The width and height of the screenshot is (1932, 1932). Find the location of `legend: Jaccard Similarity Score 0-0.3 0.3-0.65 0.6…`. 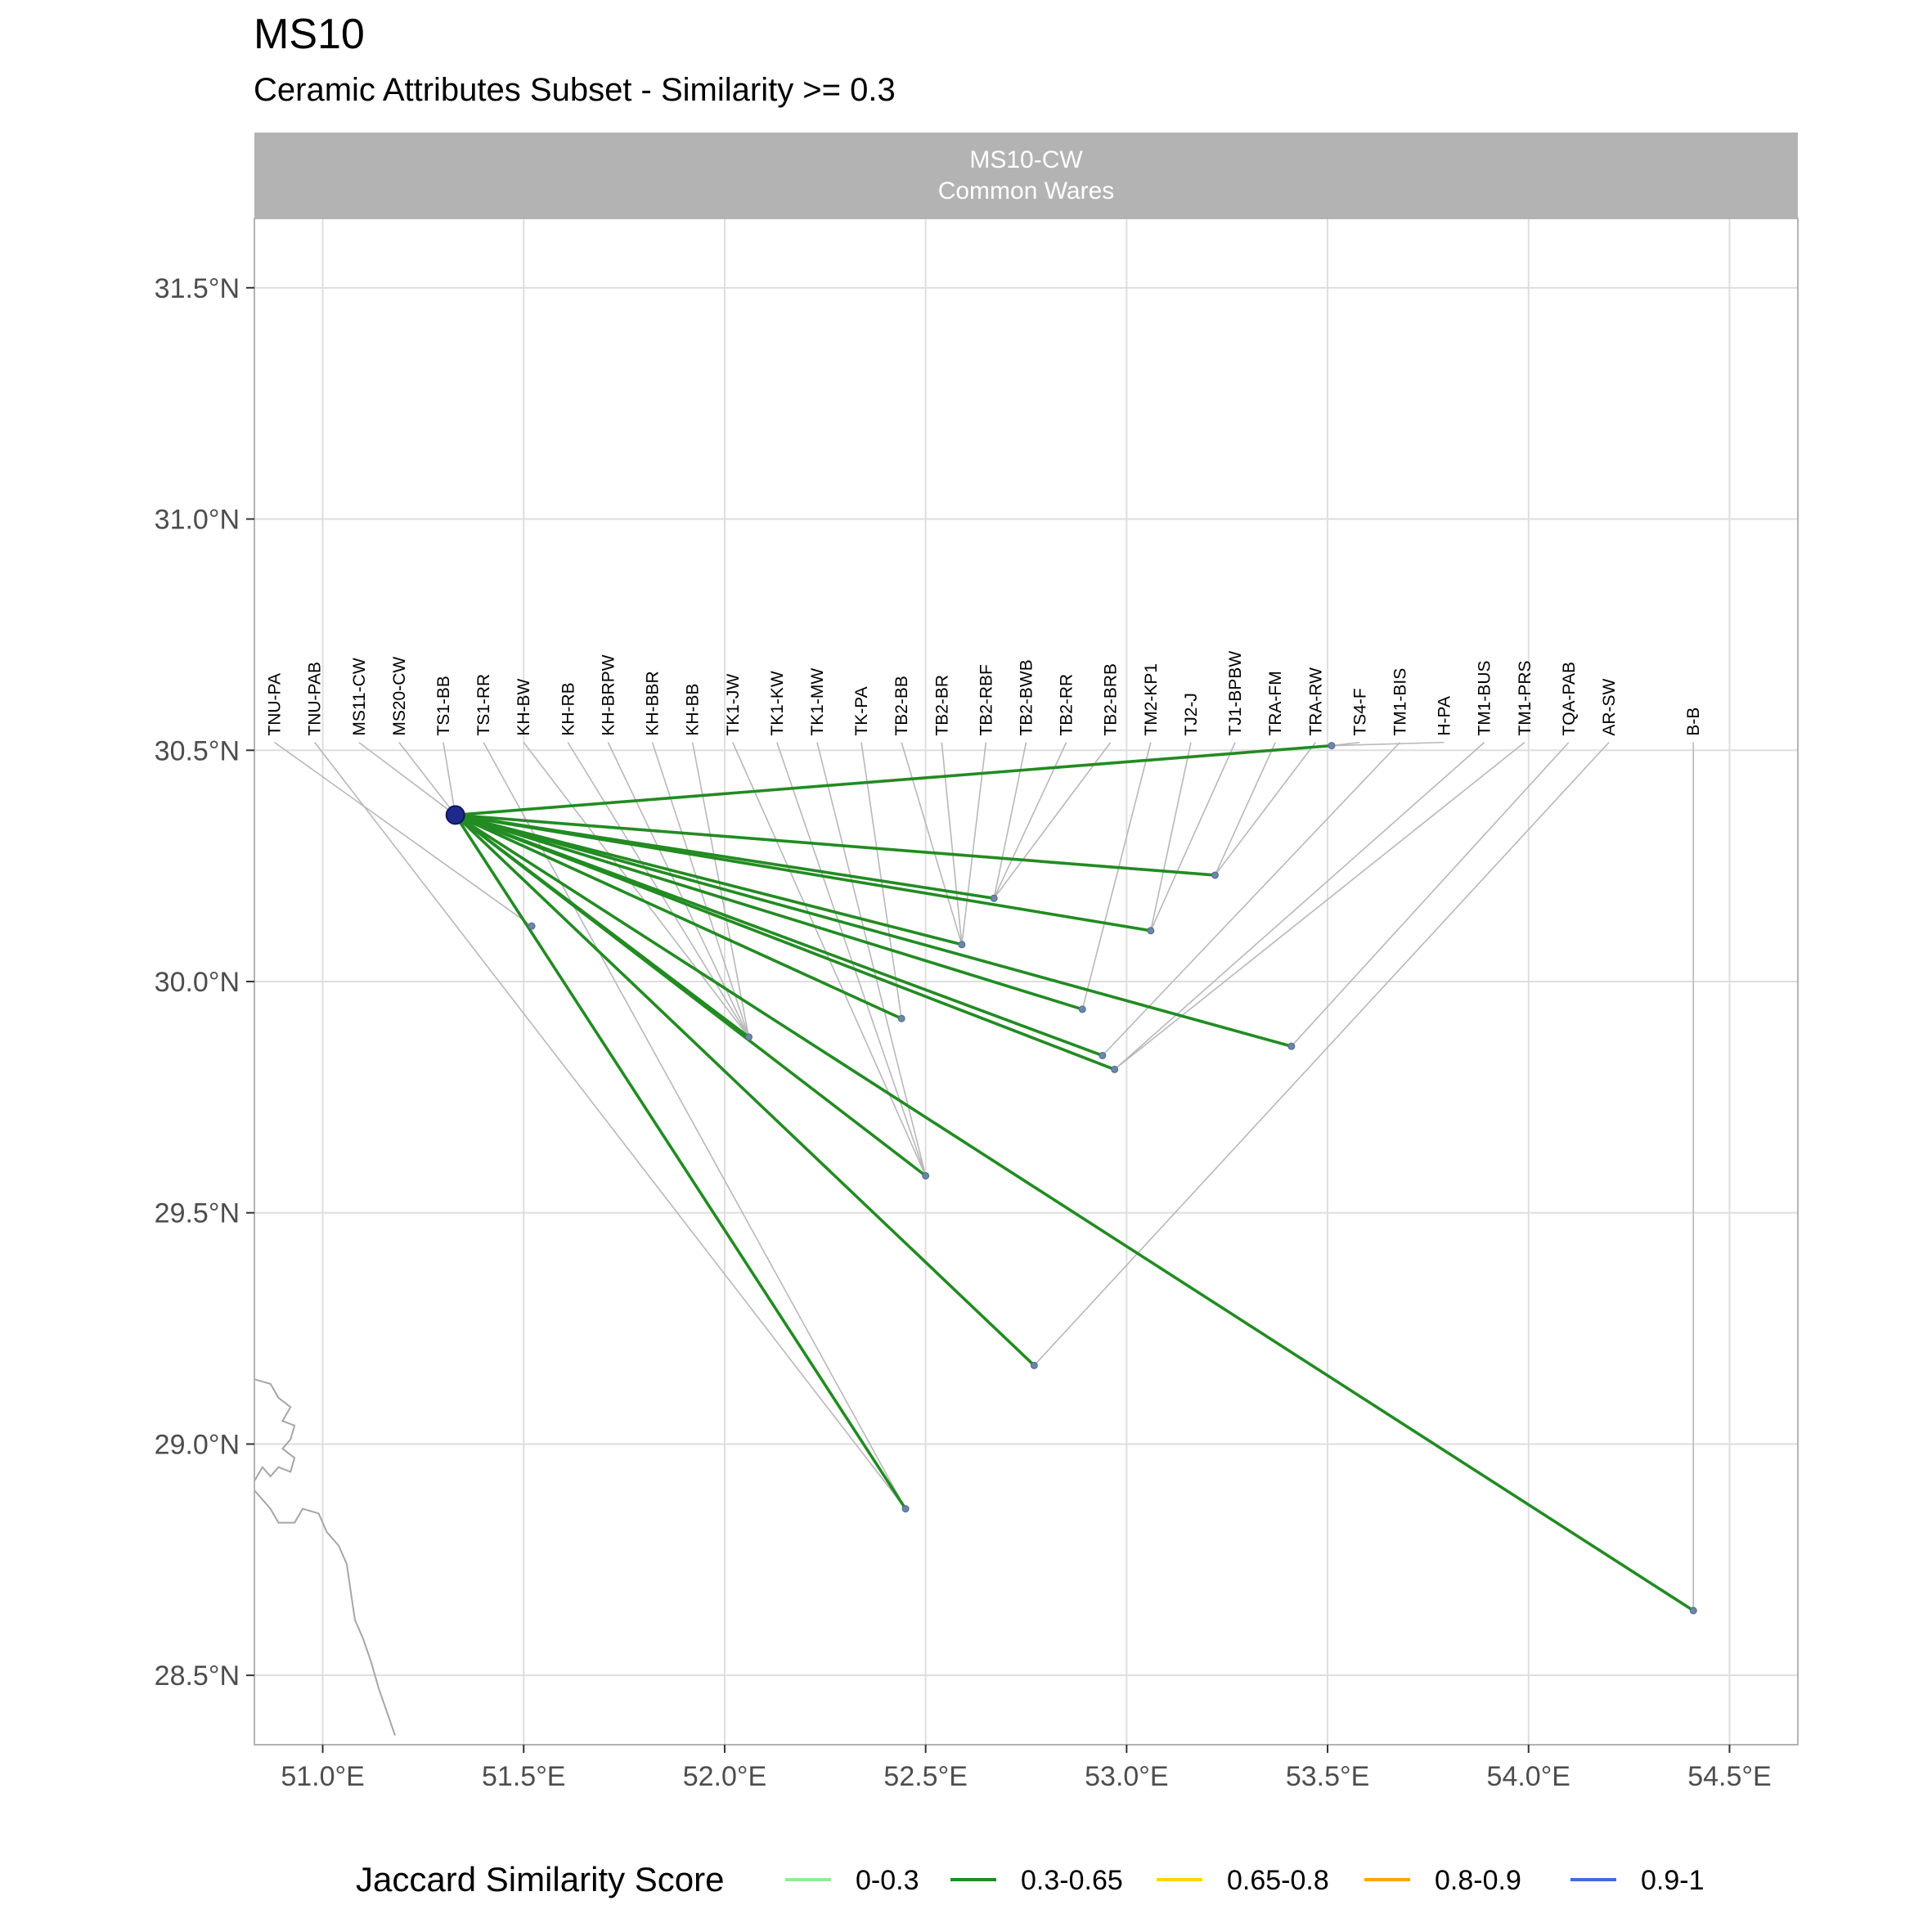

legend: Jaccard Similarity Score 0-0.3 0.3-0.65 0.6… is located at coordinates (1030, 1879).